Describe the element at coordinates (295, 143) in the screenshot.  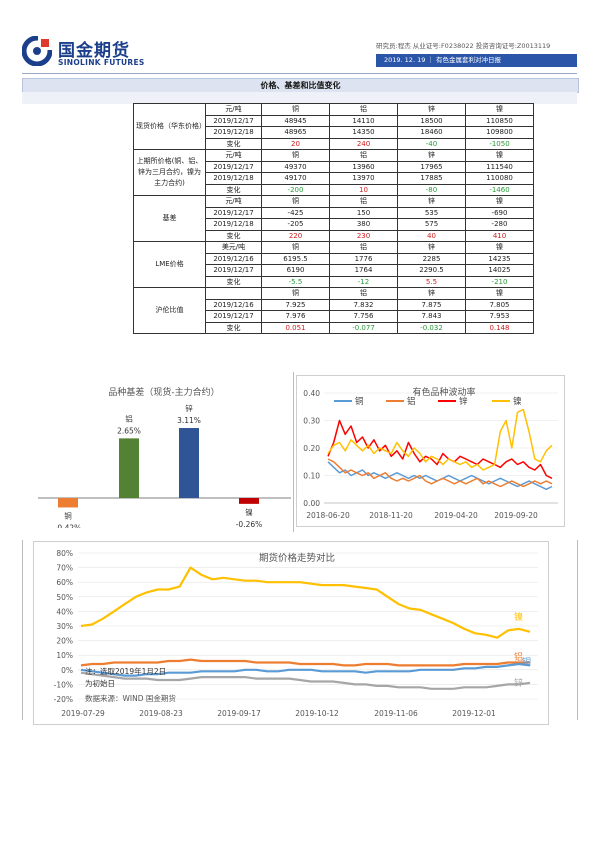
I see `value-cell: 20` at that location.